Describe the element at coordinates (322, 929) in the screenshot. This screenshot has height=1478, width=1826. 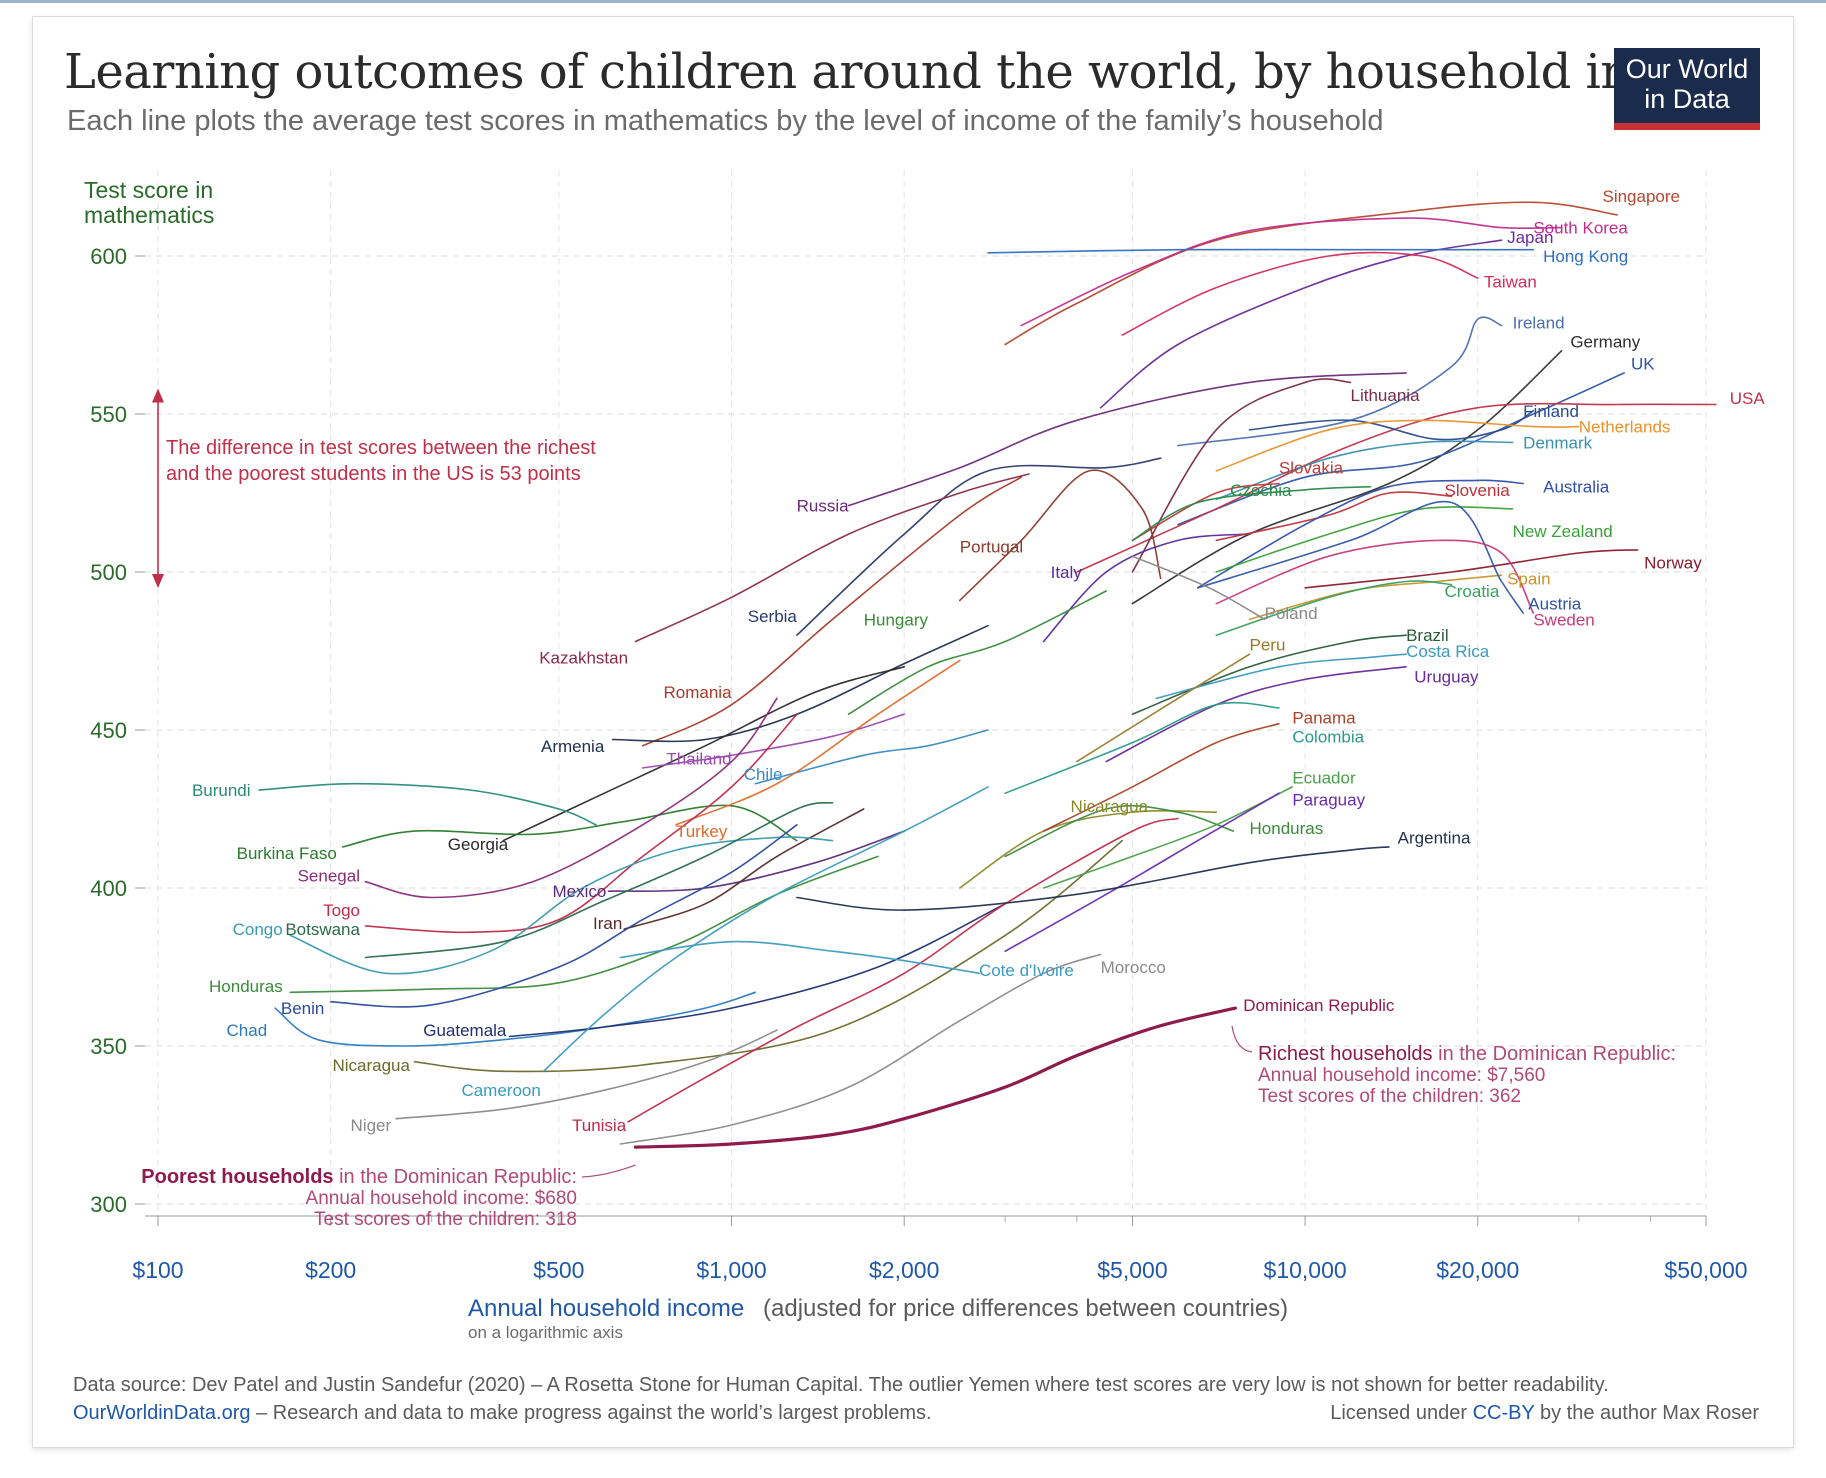
I see `label-botswana: Botswana` at that location.